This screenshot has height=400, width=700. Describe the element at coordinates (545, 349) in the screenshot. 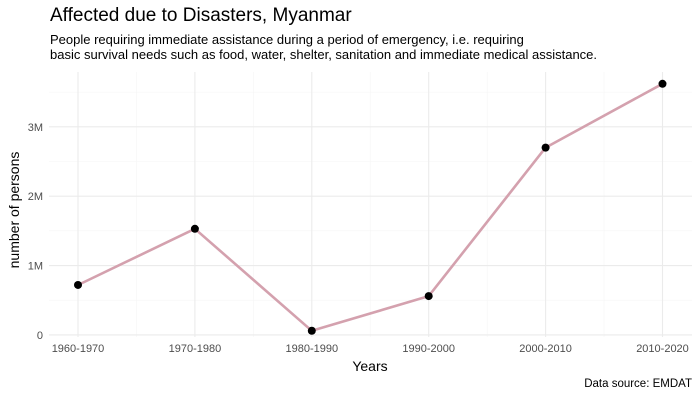

I see `x-tick-label: 2000-2010` at that location.